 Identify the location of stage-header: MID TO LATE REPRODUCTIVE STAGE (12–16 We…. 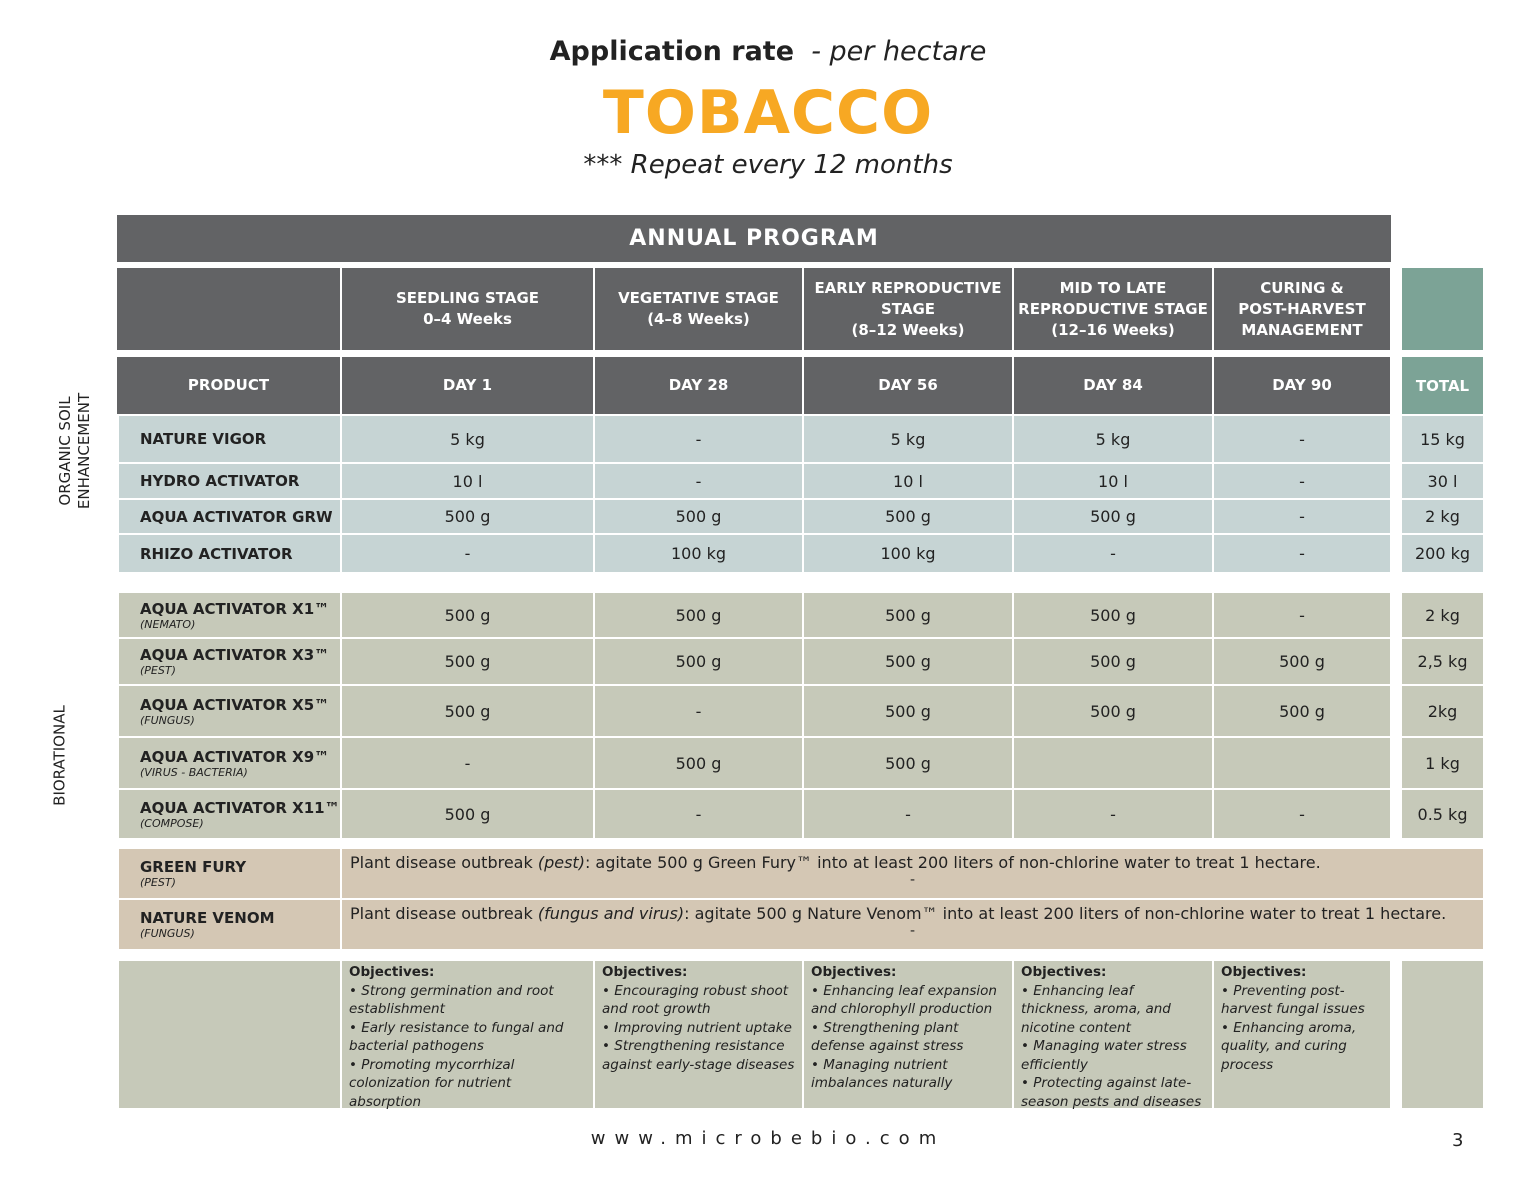
(1113, 309).